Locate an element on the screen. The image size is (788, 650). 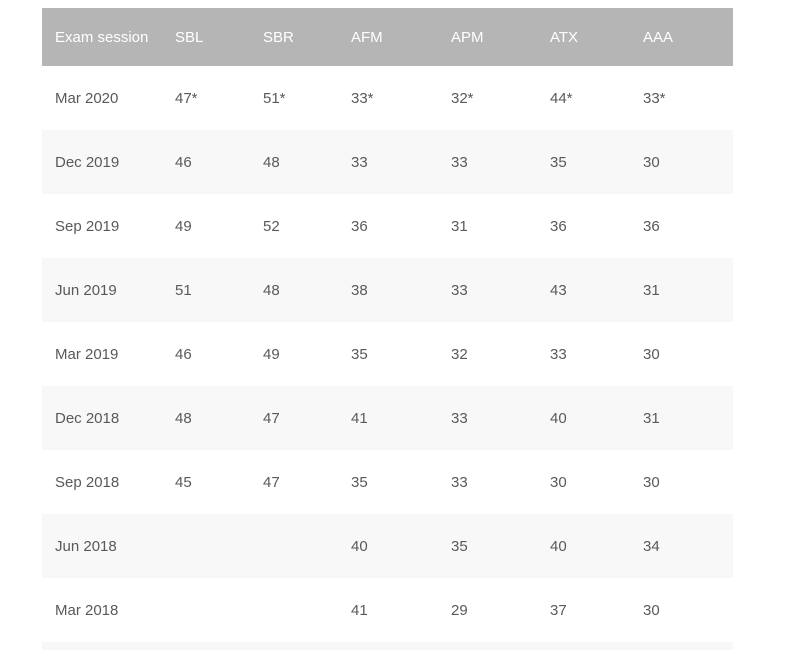
table-row: Jun 2018 40 35 40 34 is located at coordinates (387, 546).